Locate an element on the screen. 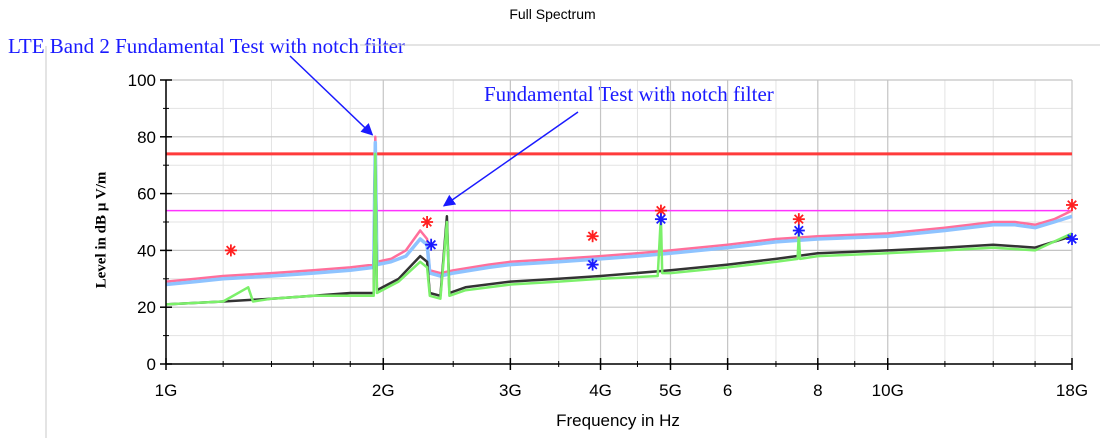 This screenshot has height=438, width=1105. y-tick-label: 40 is located at coordinates (146, 250).